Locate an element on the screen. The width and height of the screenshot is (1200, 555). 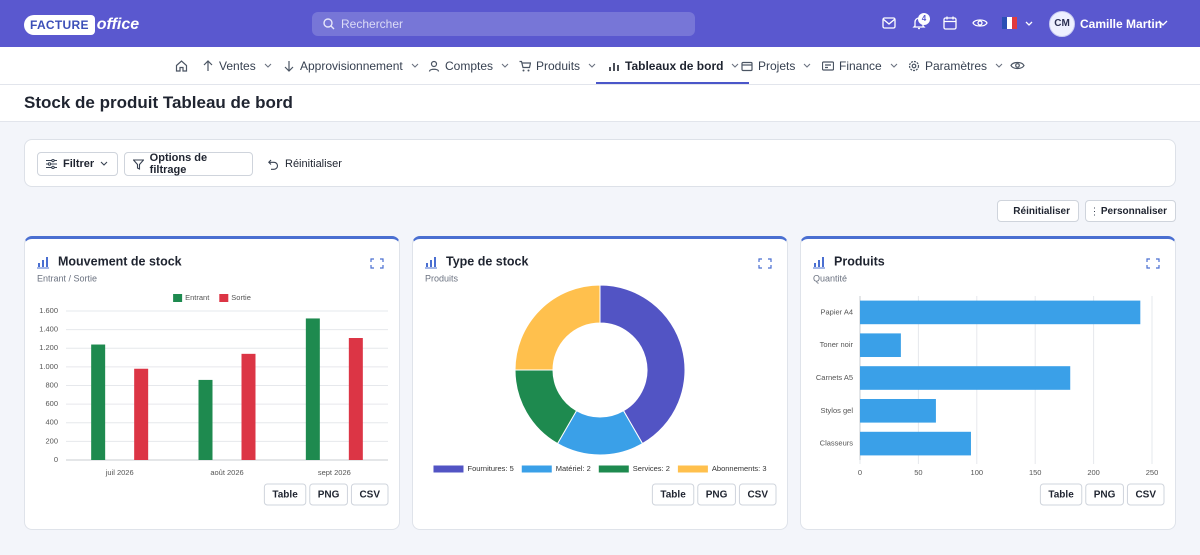
nav-eye-icon is located at coordinates (1017, 65).